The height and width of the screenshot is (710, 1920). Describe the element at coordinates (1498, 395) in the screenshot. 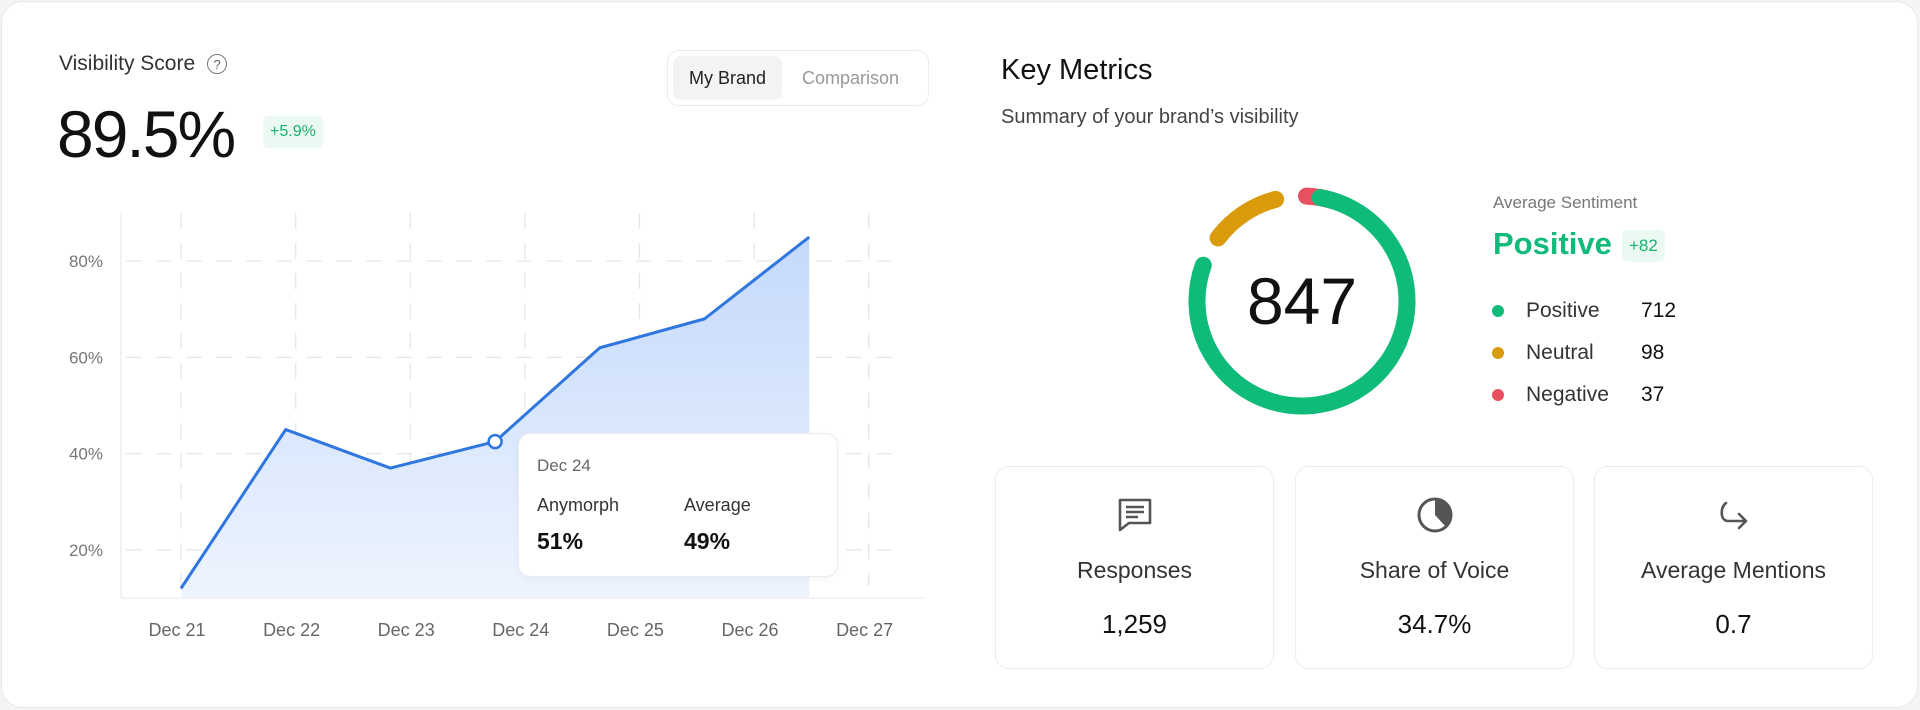

I see `negative-dot-icon` at that location.